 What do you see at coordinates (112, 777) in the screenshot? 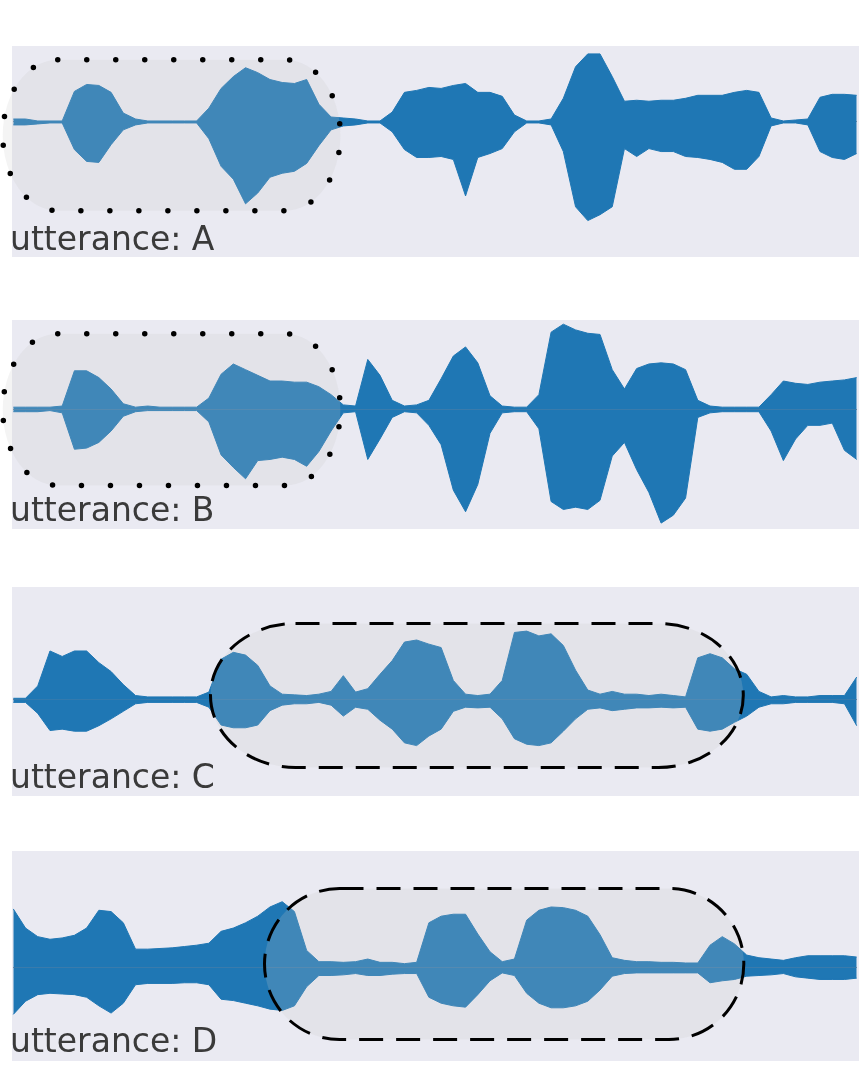
I see `text: utterance: C` at bounding box center [112, 777].